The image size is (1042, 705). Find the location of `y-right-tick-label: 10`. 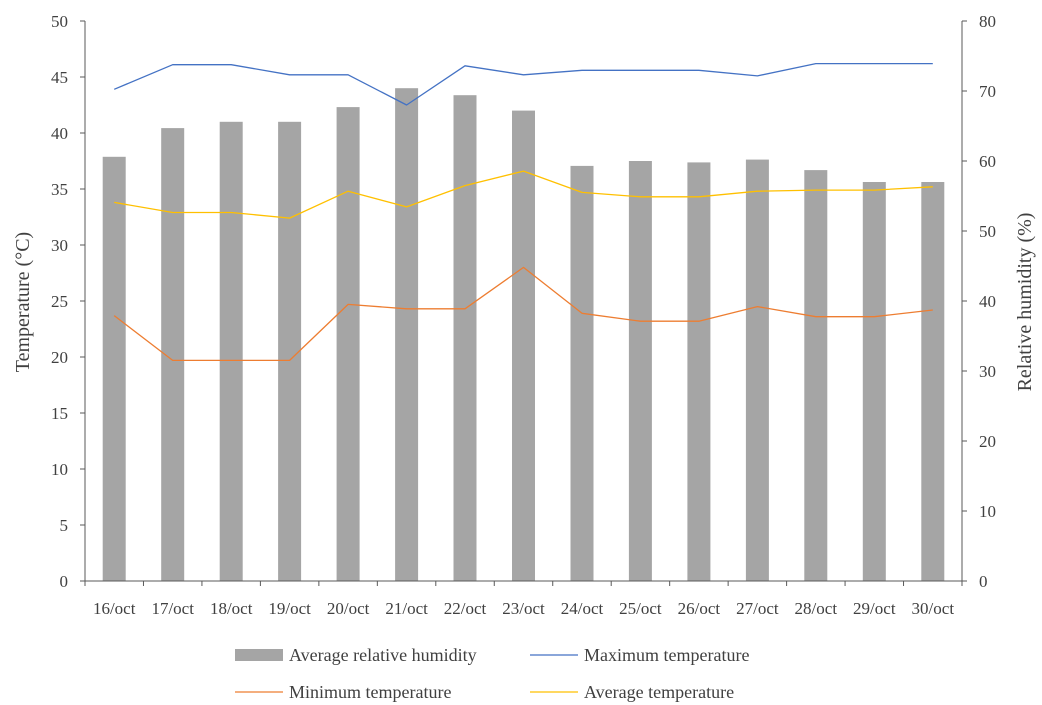

y-right-tick-label: 10 is located at coordinates (987, 511).